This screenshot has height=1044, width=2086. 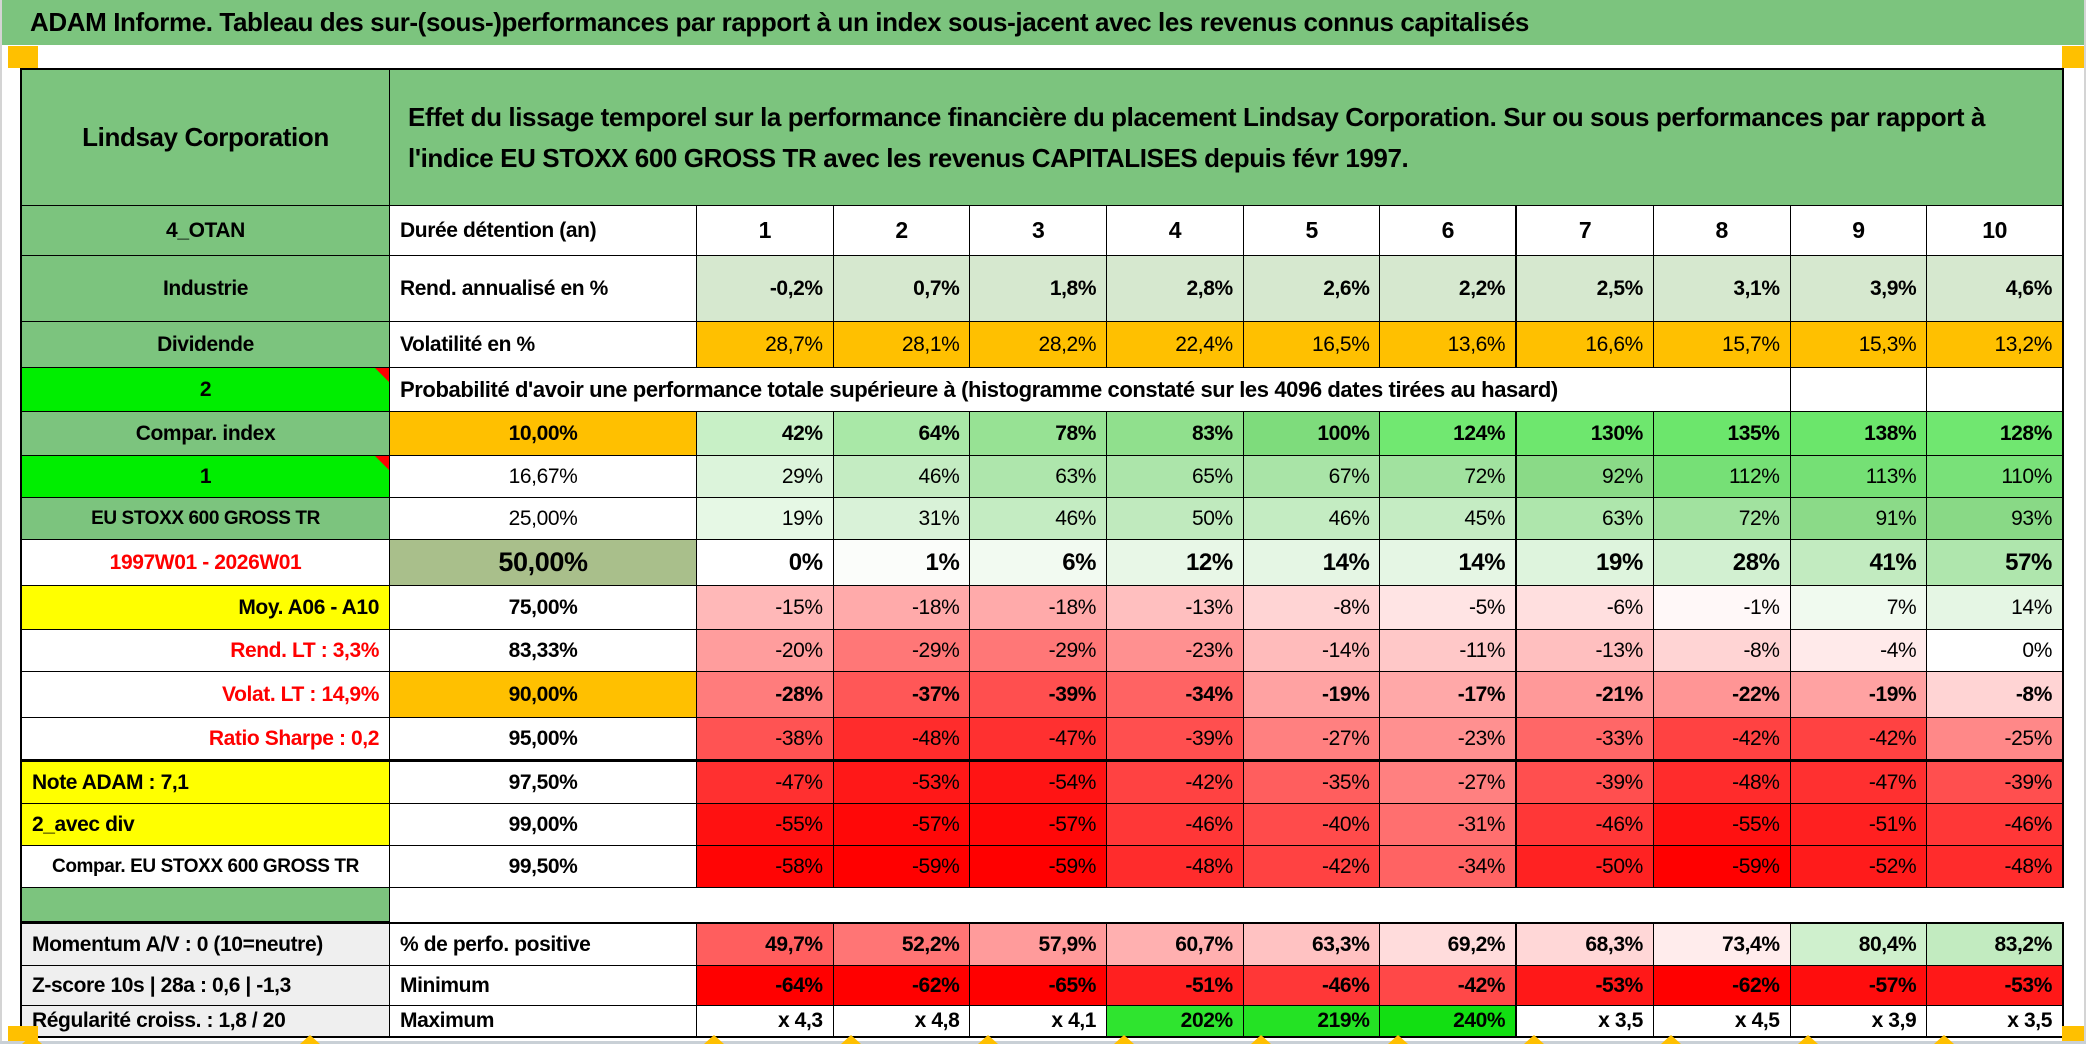 I want to click on cell: 1, so click(x=765, y=231).